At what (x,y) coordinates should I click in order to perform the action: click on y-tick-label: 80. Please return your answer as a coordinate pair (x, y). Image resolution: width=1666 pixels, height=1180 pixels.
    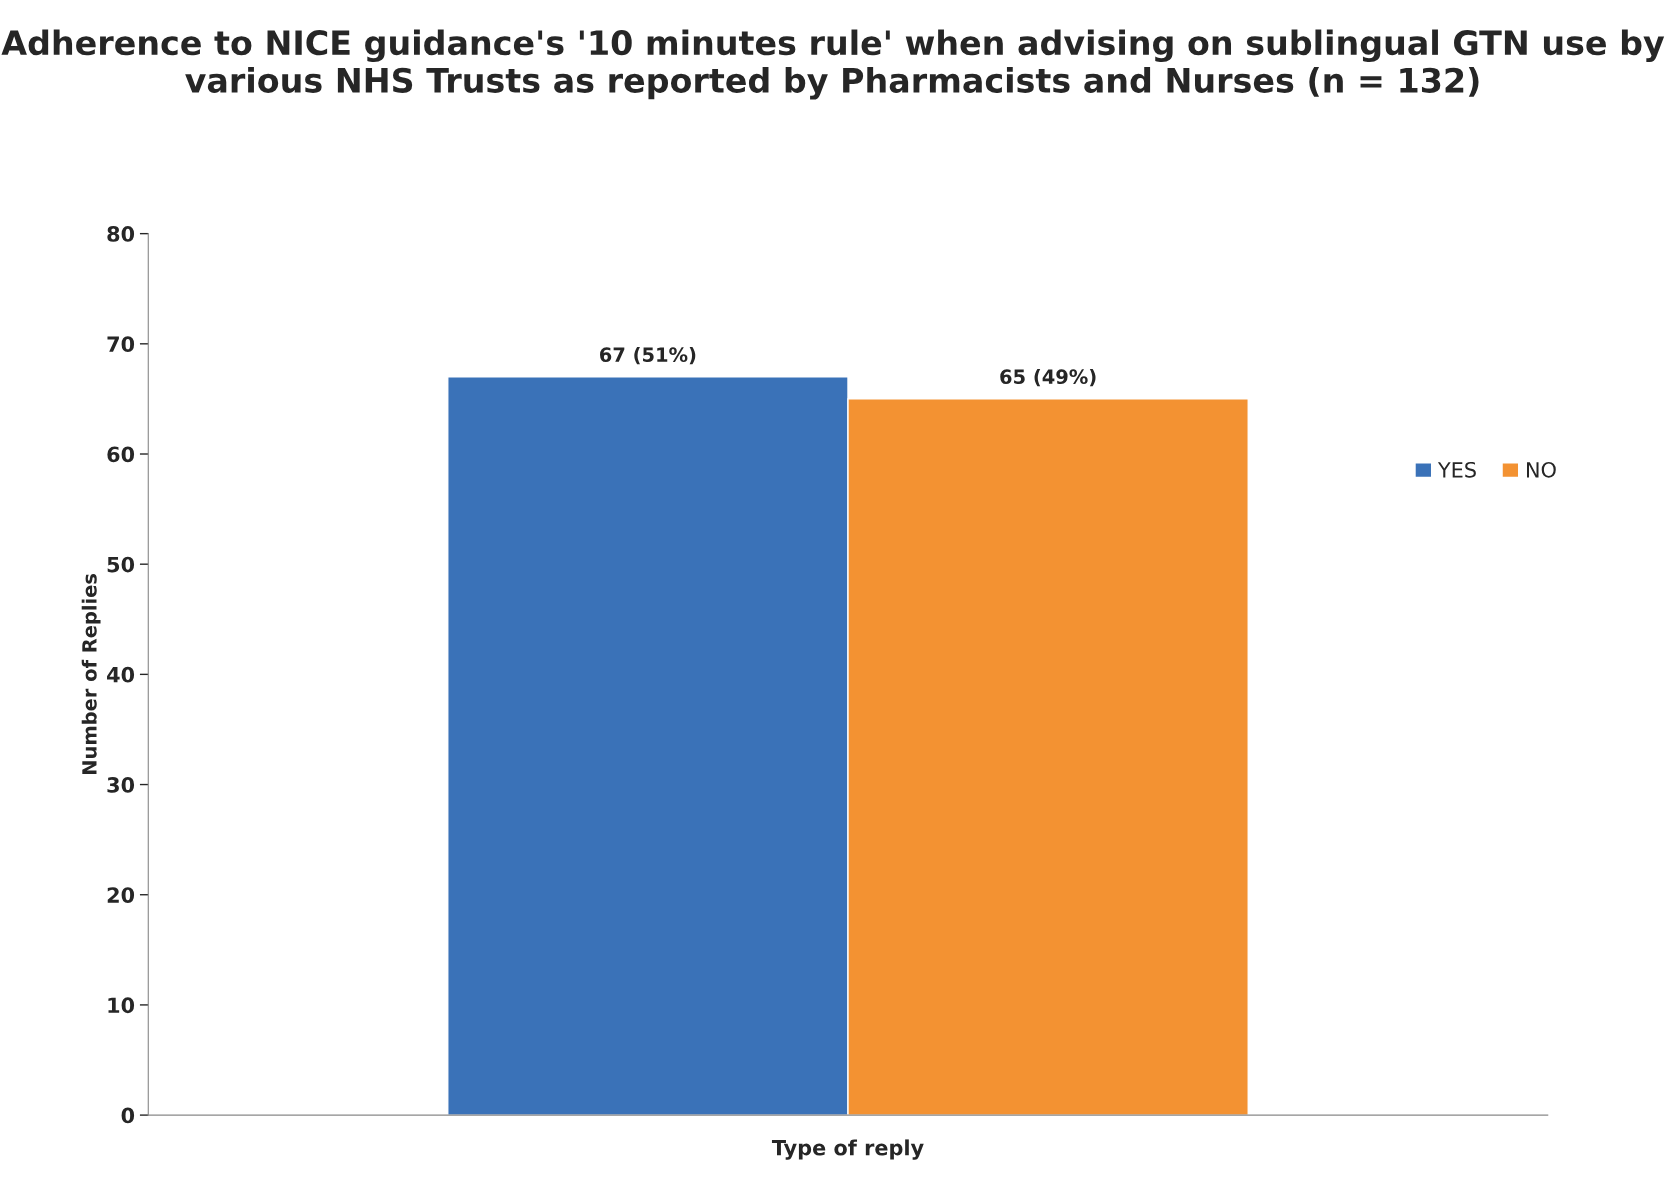
    Looking at the image, I should click on (121, 234).